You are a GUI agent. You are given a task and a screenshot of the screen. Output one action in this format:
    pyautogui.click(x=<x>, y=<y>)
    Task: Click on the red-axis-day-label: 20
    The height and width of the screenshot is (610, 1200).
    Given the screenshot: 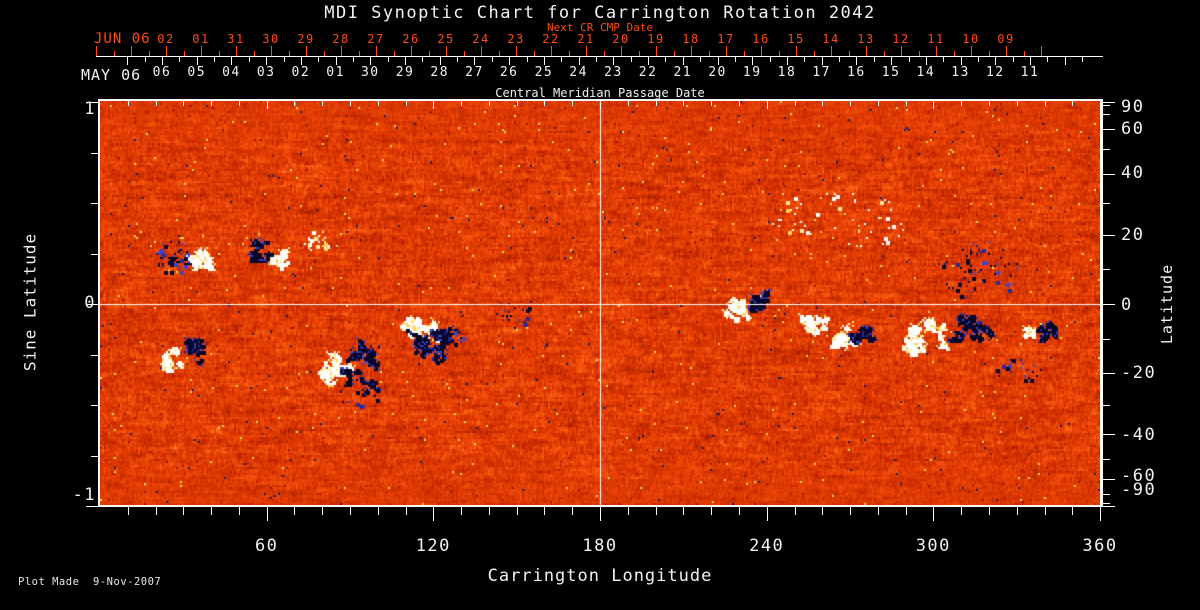 What is the action you would take?
    pyautogui.click(x=621, y=39)
    